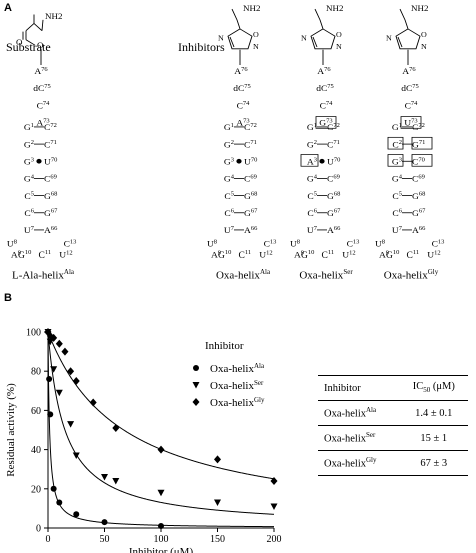  I want to click on nucleotide-3prime: A66, so click(250, 230).